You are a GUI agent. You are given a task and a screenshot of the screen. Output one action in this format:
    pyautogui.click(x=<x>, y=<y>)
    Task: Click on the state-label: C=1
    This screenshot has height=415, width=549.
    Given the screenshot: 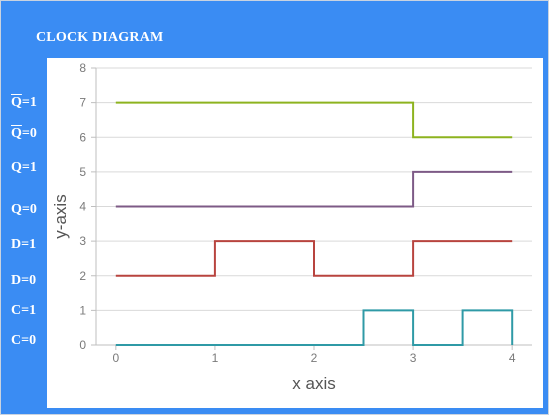 What is the action you would take?
    pyautogui.click(x=23, y=311)
    